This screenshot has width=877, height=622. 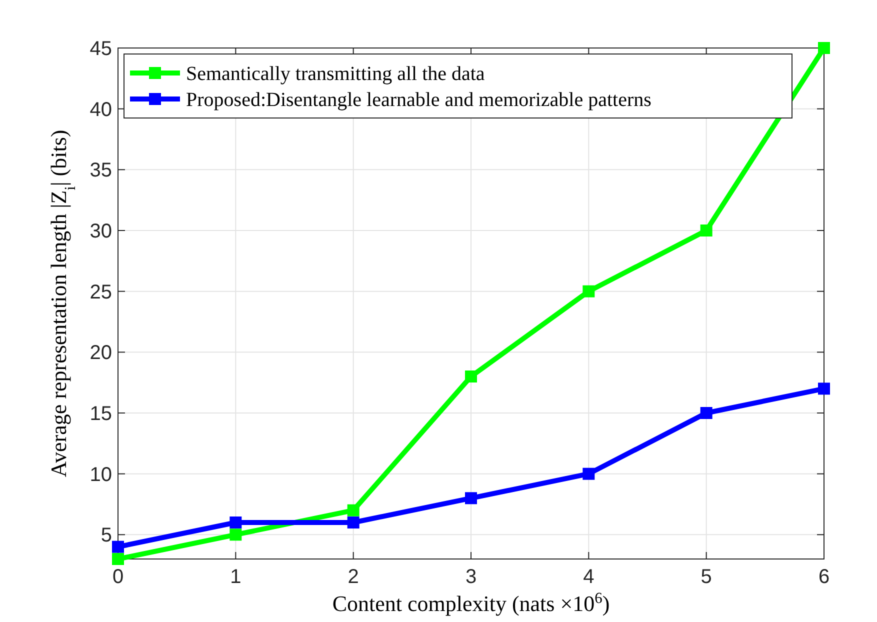 What do you see at coordinates (236, 577) in the screenshot?
I see `x-tick-label: 1` at bounding box center [236, 577].